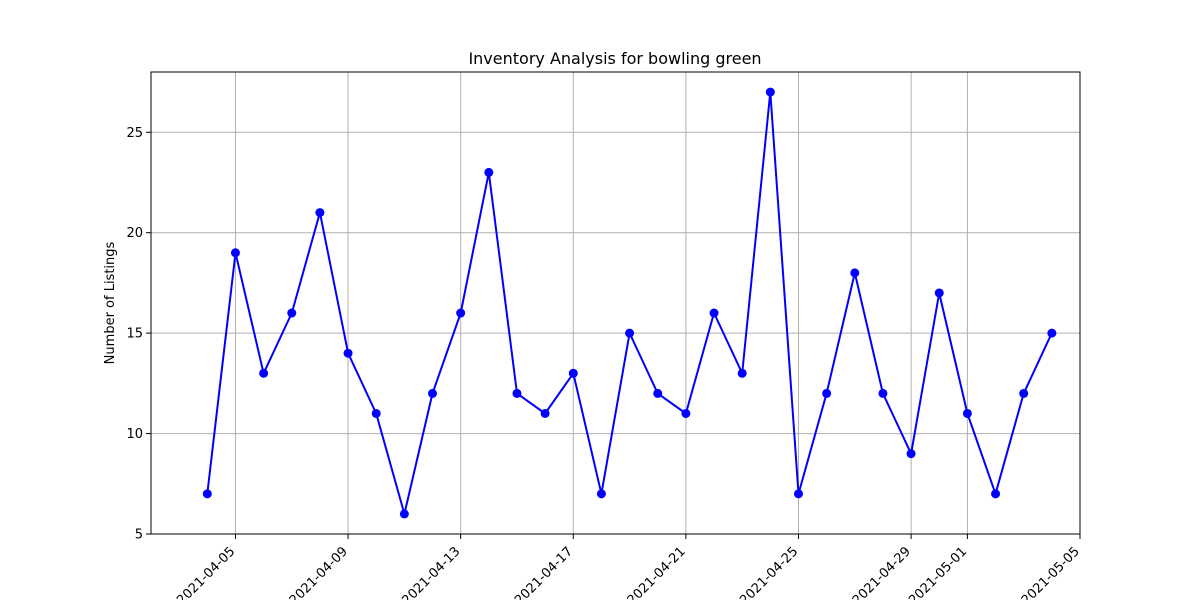 The height and width of the screenshot is (600, 1200). Describe the element at coordinates (139, 535) in the screenshot. I see `y-tick-label: 5` at that location.